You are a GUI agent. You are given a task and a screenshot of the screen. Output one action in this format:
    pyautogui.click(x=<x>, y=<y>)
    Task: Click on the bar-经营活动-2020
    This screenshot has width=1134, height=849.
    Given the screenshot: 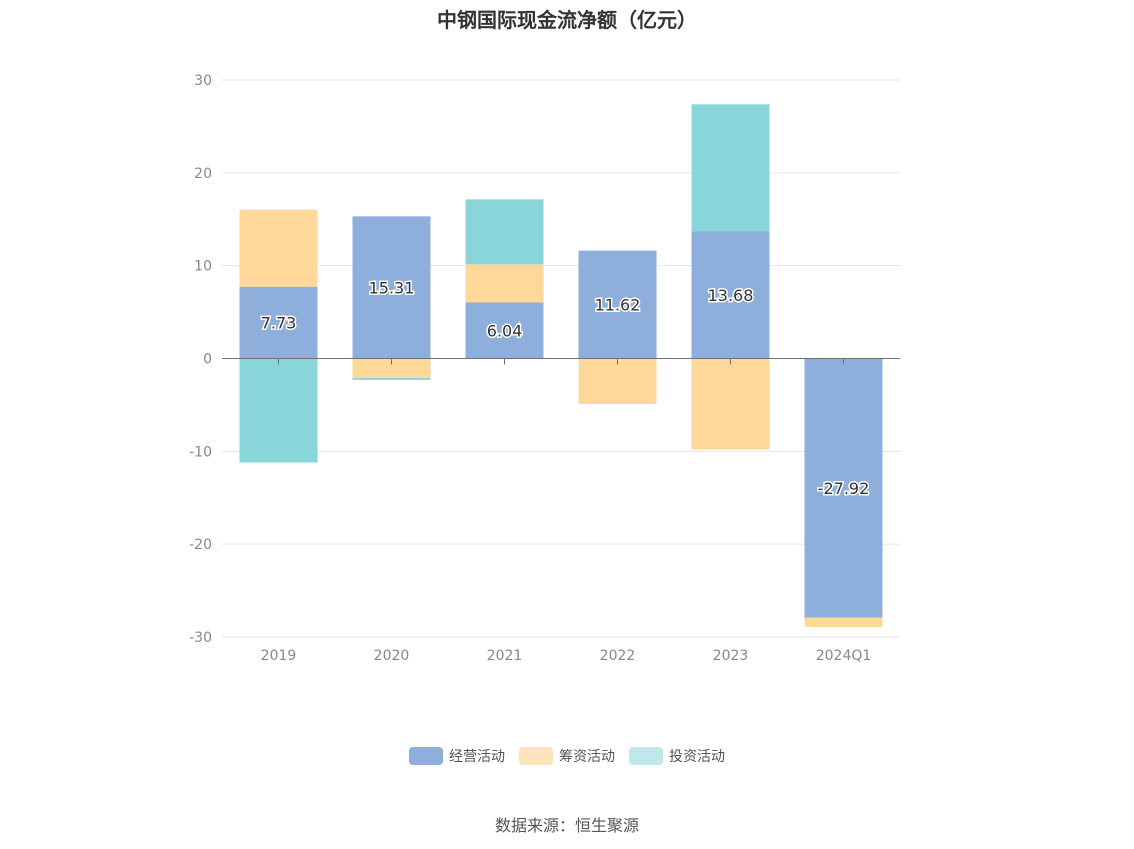 What is the action you would take?
    pyautogui.click(x=391, y=287)
    